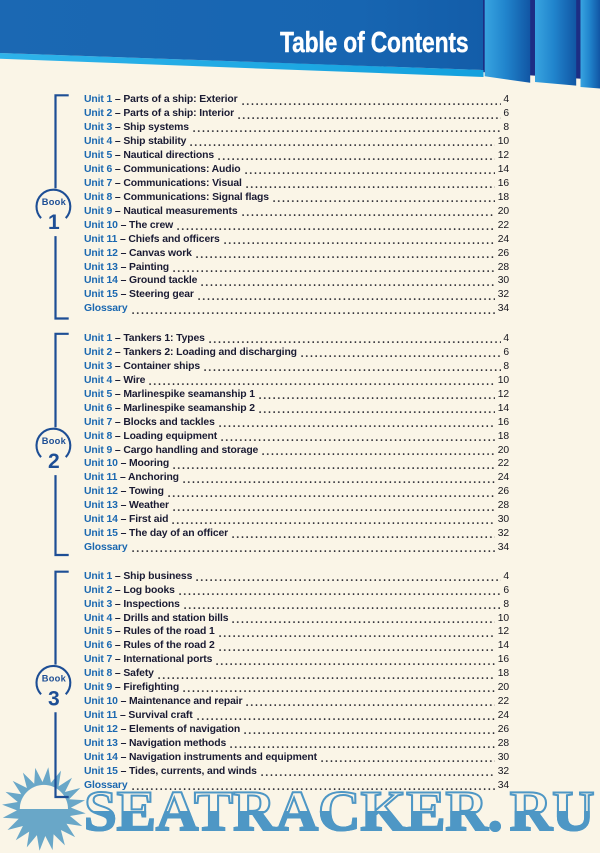 The image size is (600, 853). What do you see at coordinates (54, 461) in the screenshot?
I see `svg-text: 2` at bounding box center [54, 461].